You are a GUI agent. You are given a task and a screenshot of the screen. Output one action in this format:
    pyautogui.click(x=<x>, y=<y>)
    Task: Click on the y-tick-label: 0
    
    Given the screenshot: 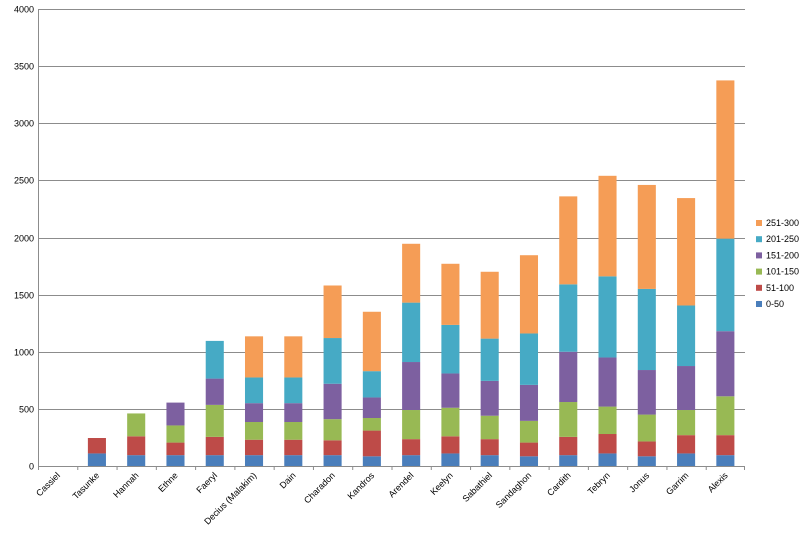 What is the action you would take?
    pyautogui.click(x=31, y=467)
    